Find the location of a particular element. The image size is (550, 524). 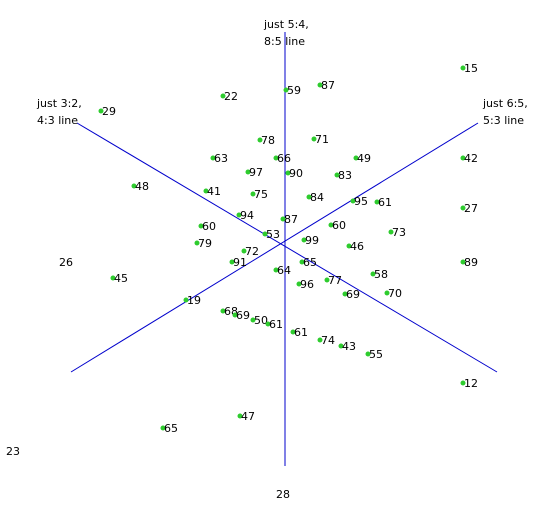

point-label: 19 is located at coordinates (194, 300).